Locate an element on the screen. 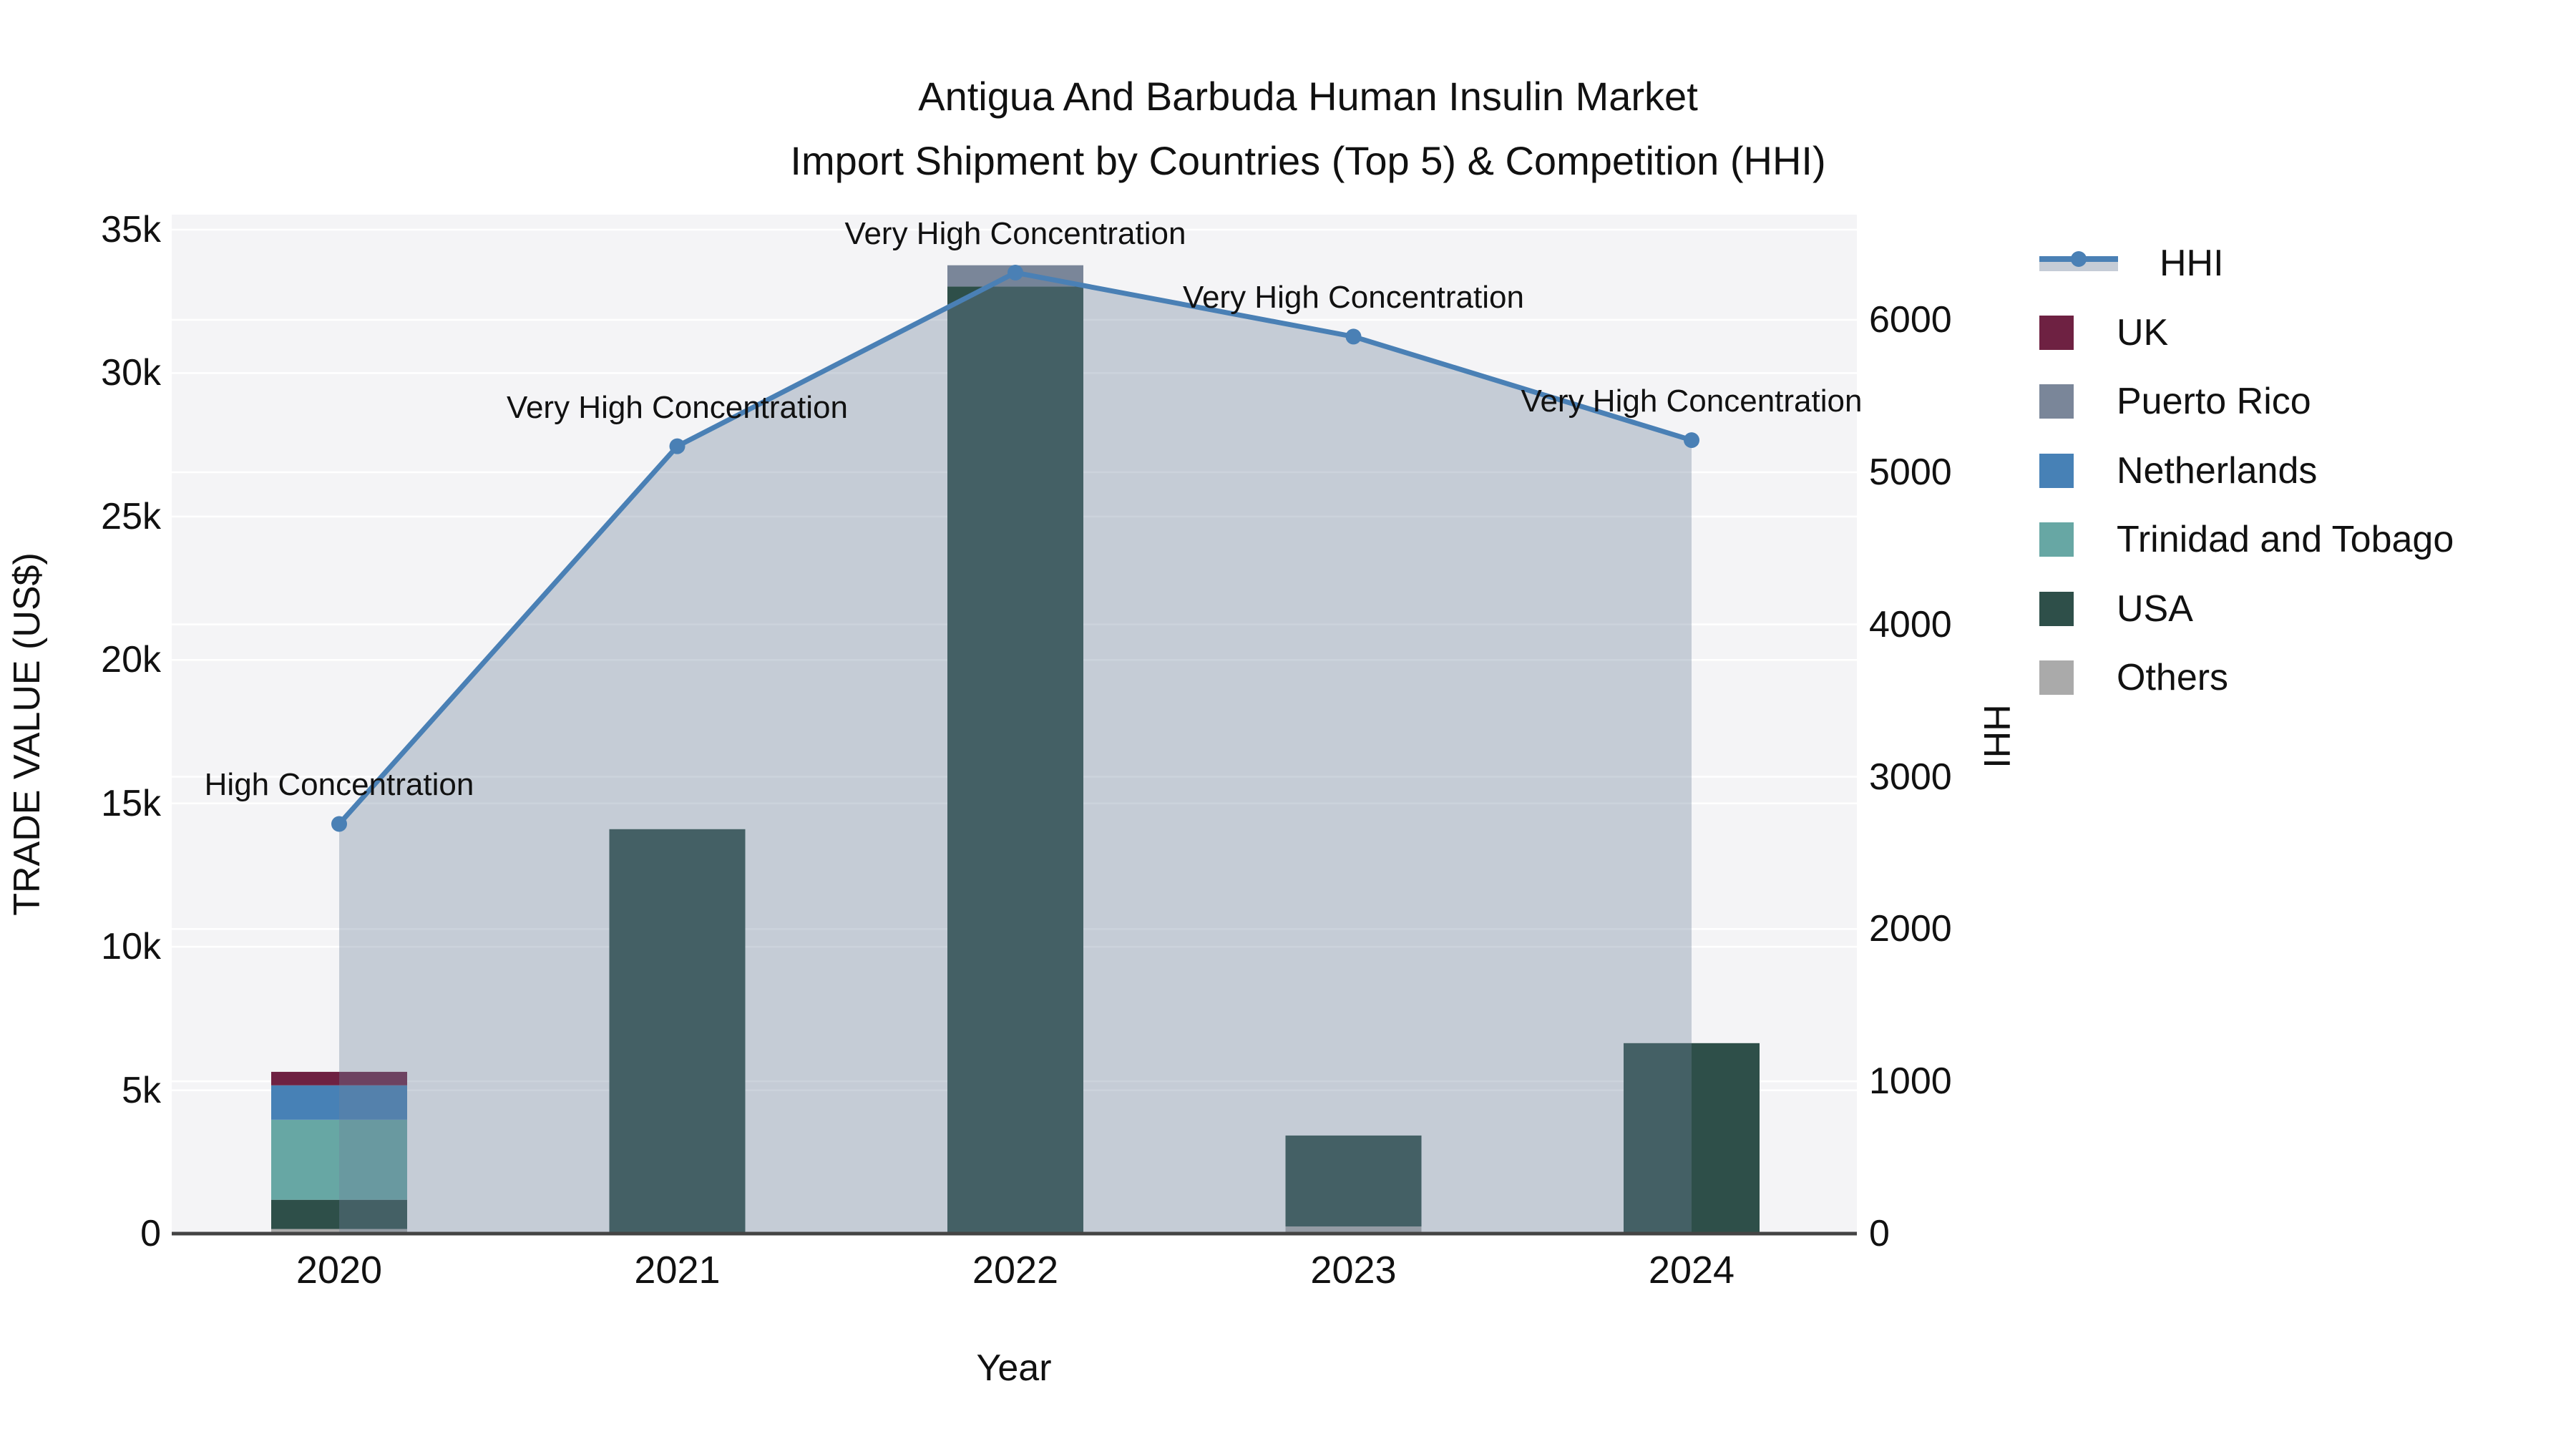 This screenshot has width=2576, height=1449. x-tick-2023: 2023 is located at coordinates (1353, 1270).